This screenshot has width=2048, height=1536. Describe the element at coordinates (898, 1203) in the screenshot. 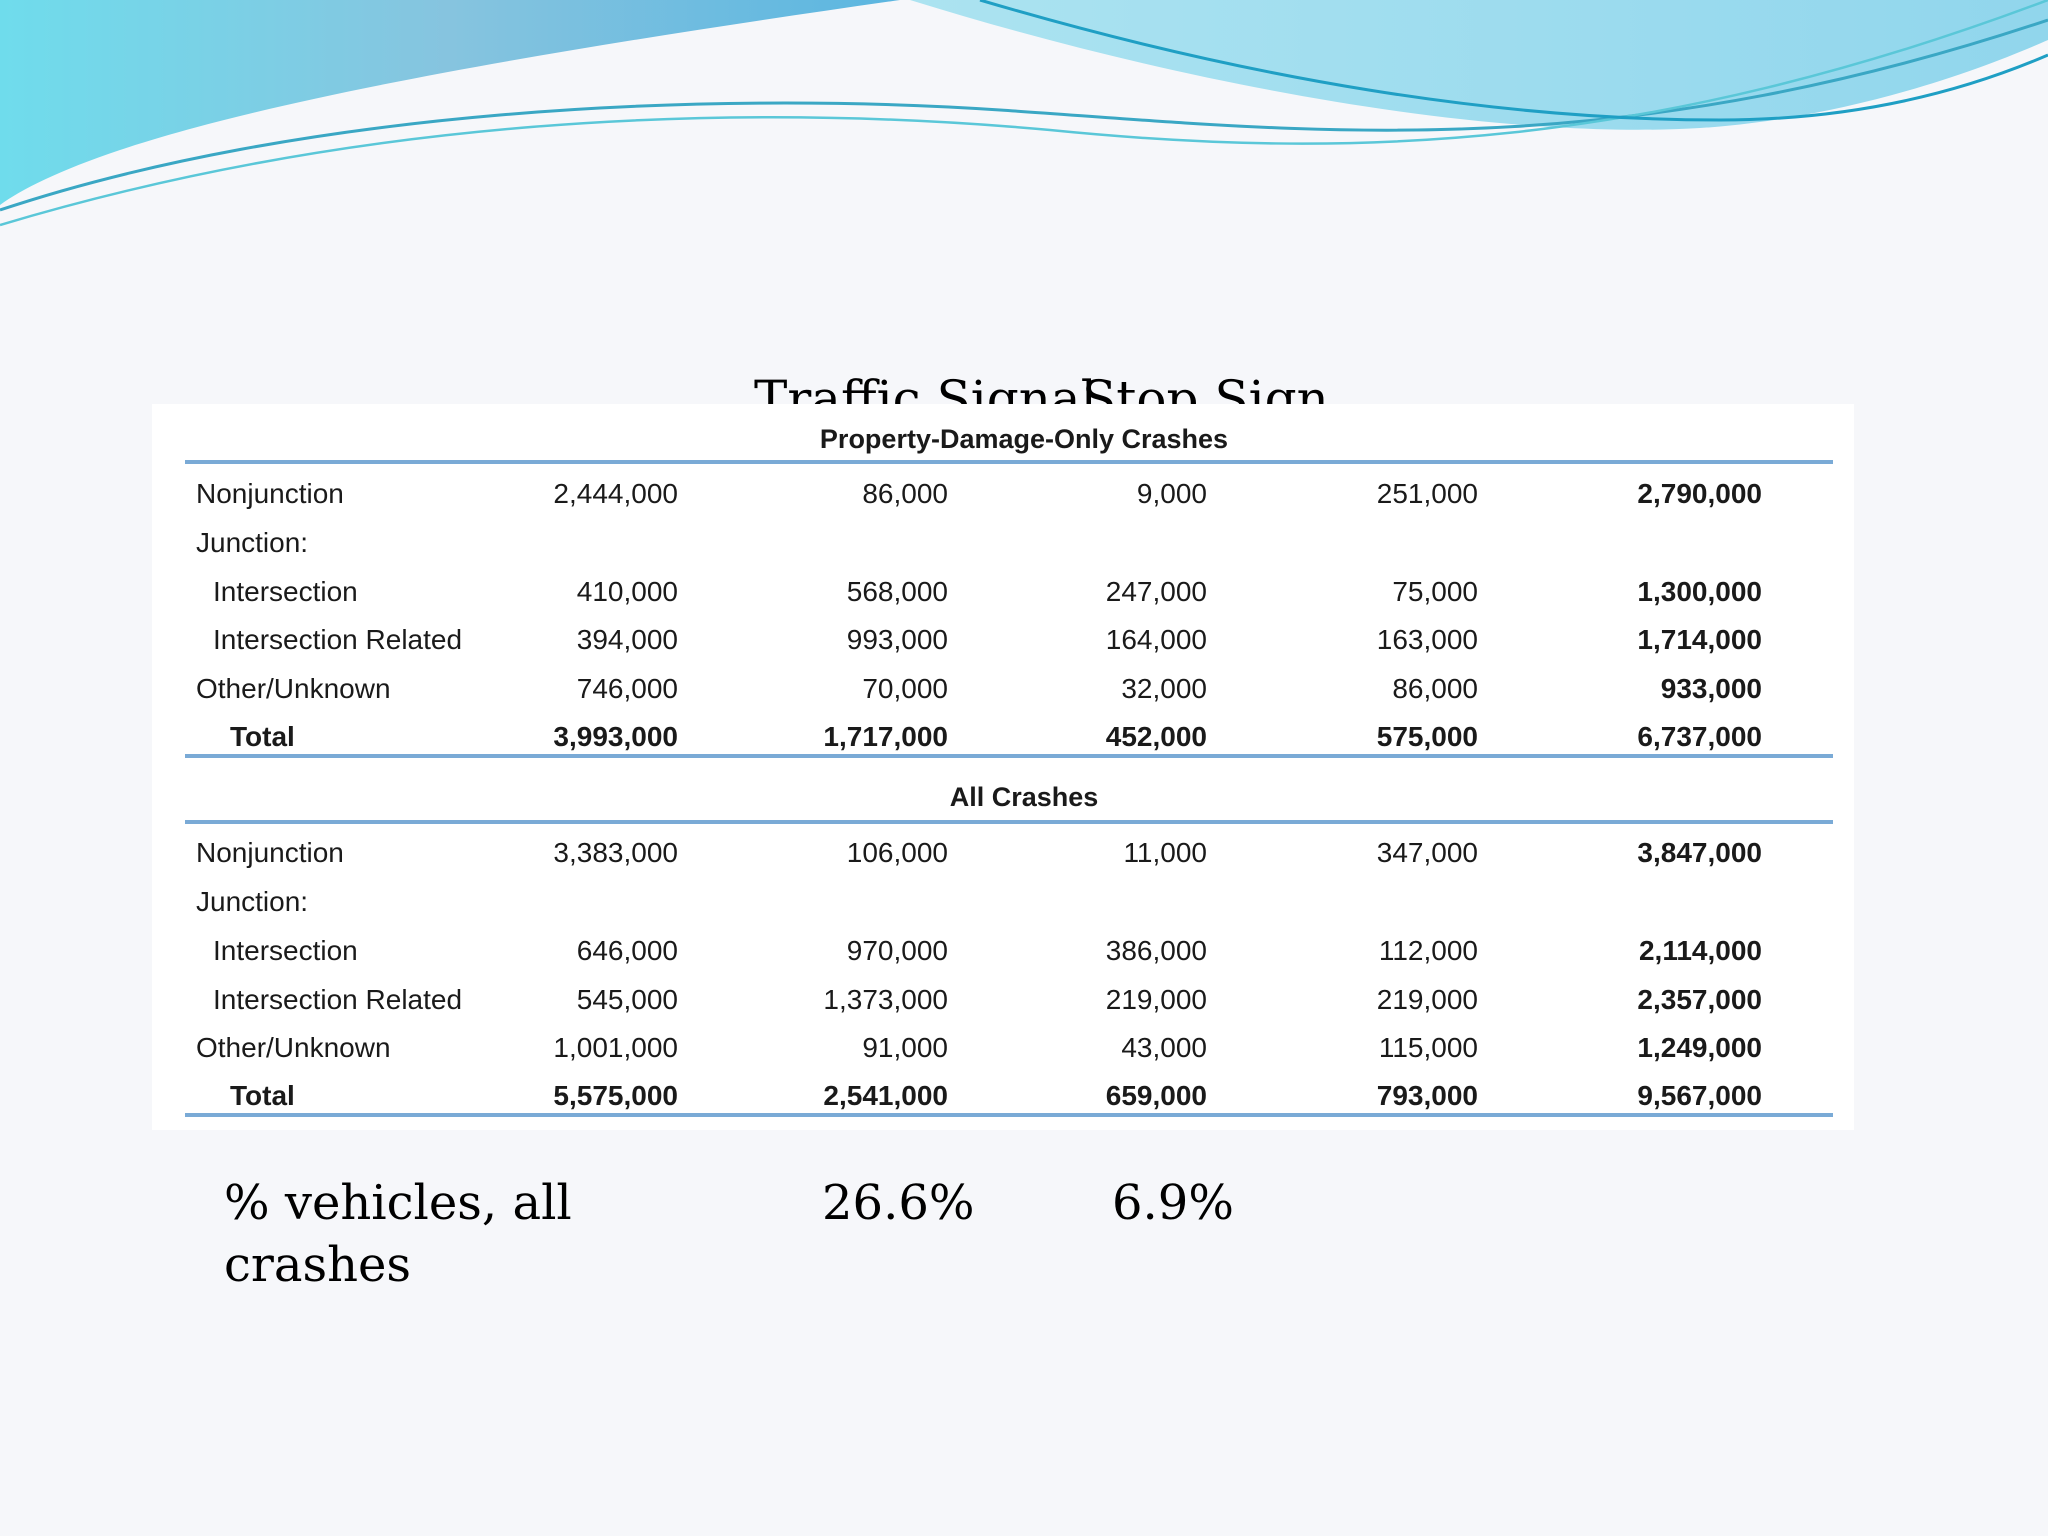

I see `footer-value-traffic-signal: 26.6%` at that location.